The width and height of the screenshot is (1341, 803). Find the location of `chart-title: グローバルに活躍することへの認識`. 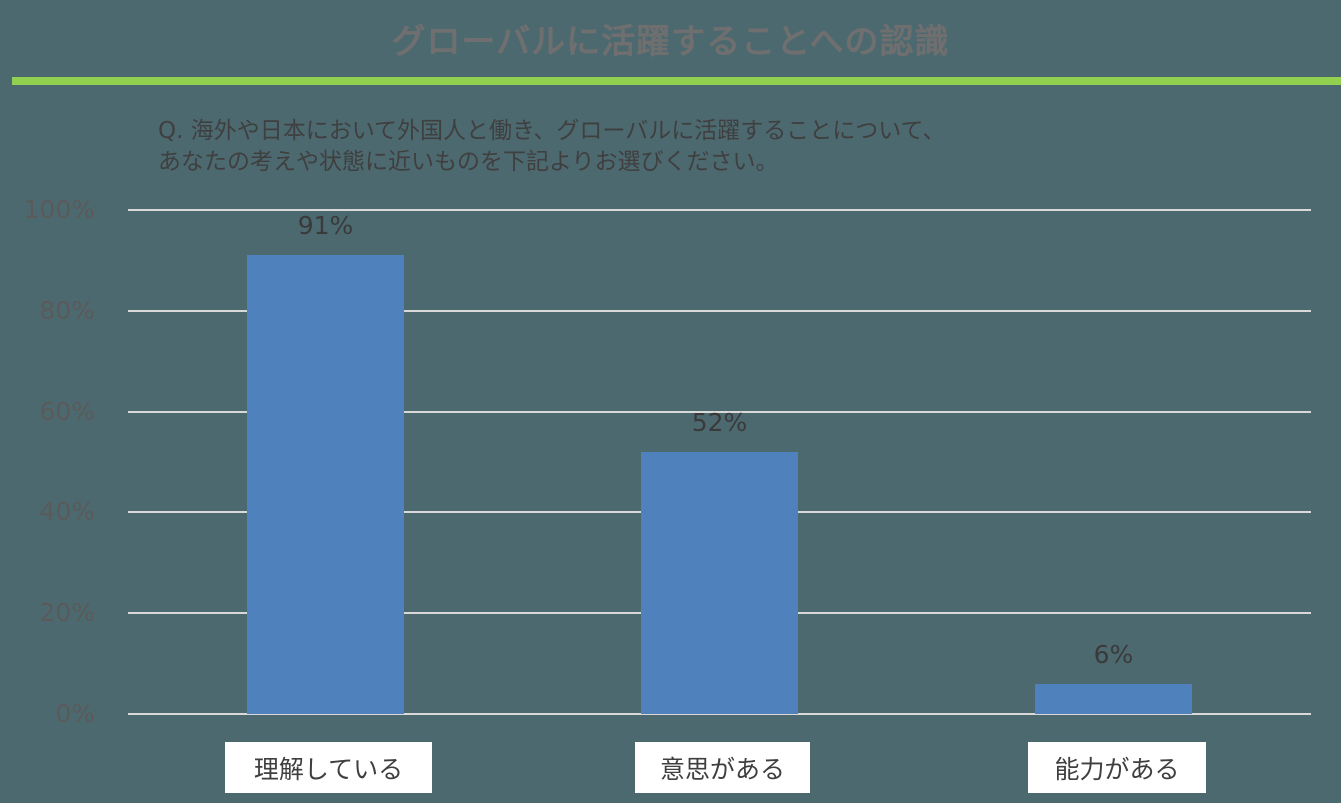

chart-title: グローバルに活躍することへの認識 is located at coordinates (670, 42).